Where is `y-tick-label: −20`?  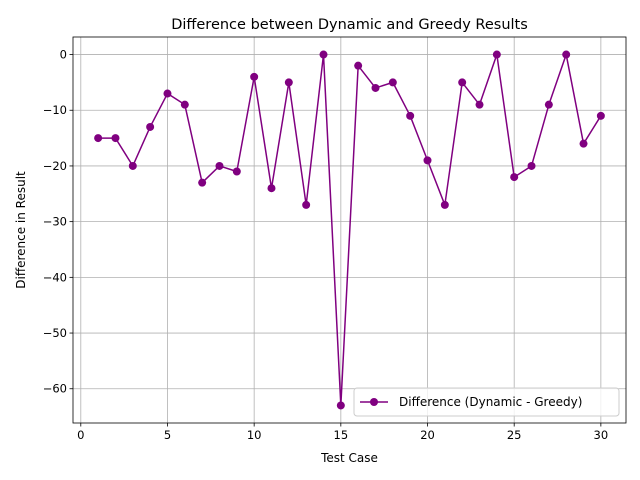 y-tick-label: −20 is located at coordinates (55, 166).